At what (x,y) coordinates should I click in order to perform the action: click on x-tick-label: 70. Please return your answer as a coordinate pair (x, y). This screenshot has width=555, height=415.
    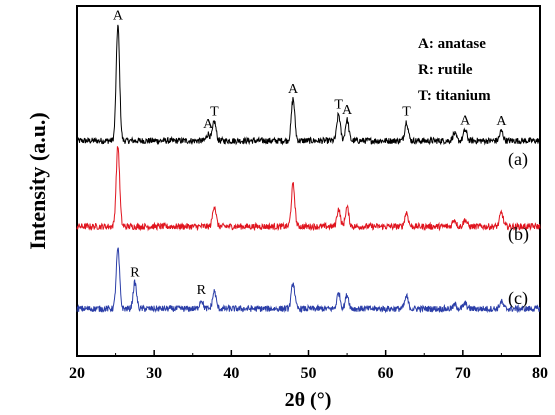
    Looking at the image, I should click on (463, 373).